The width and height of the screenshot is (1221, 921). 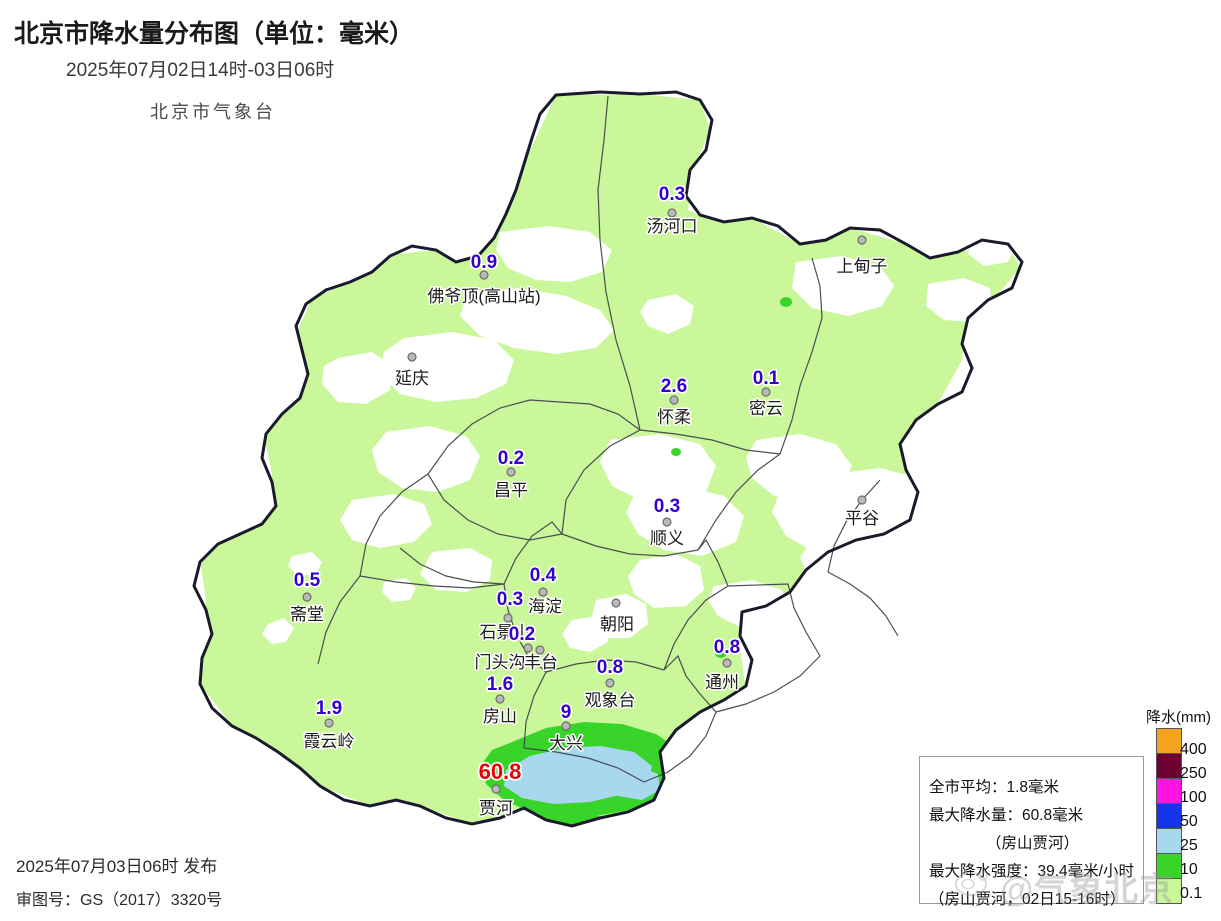 What do you see at coordinates (511, 490) in the screenshot?
I see `station-label: 昌平` at bounding box center [511, 490].